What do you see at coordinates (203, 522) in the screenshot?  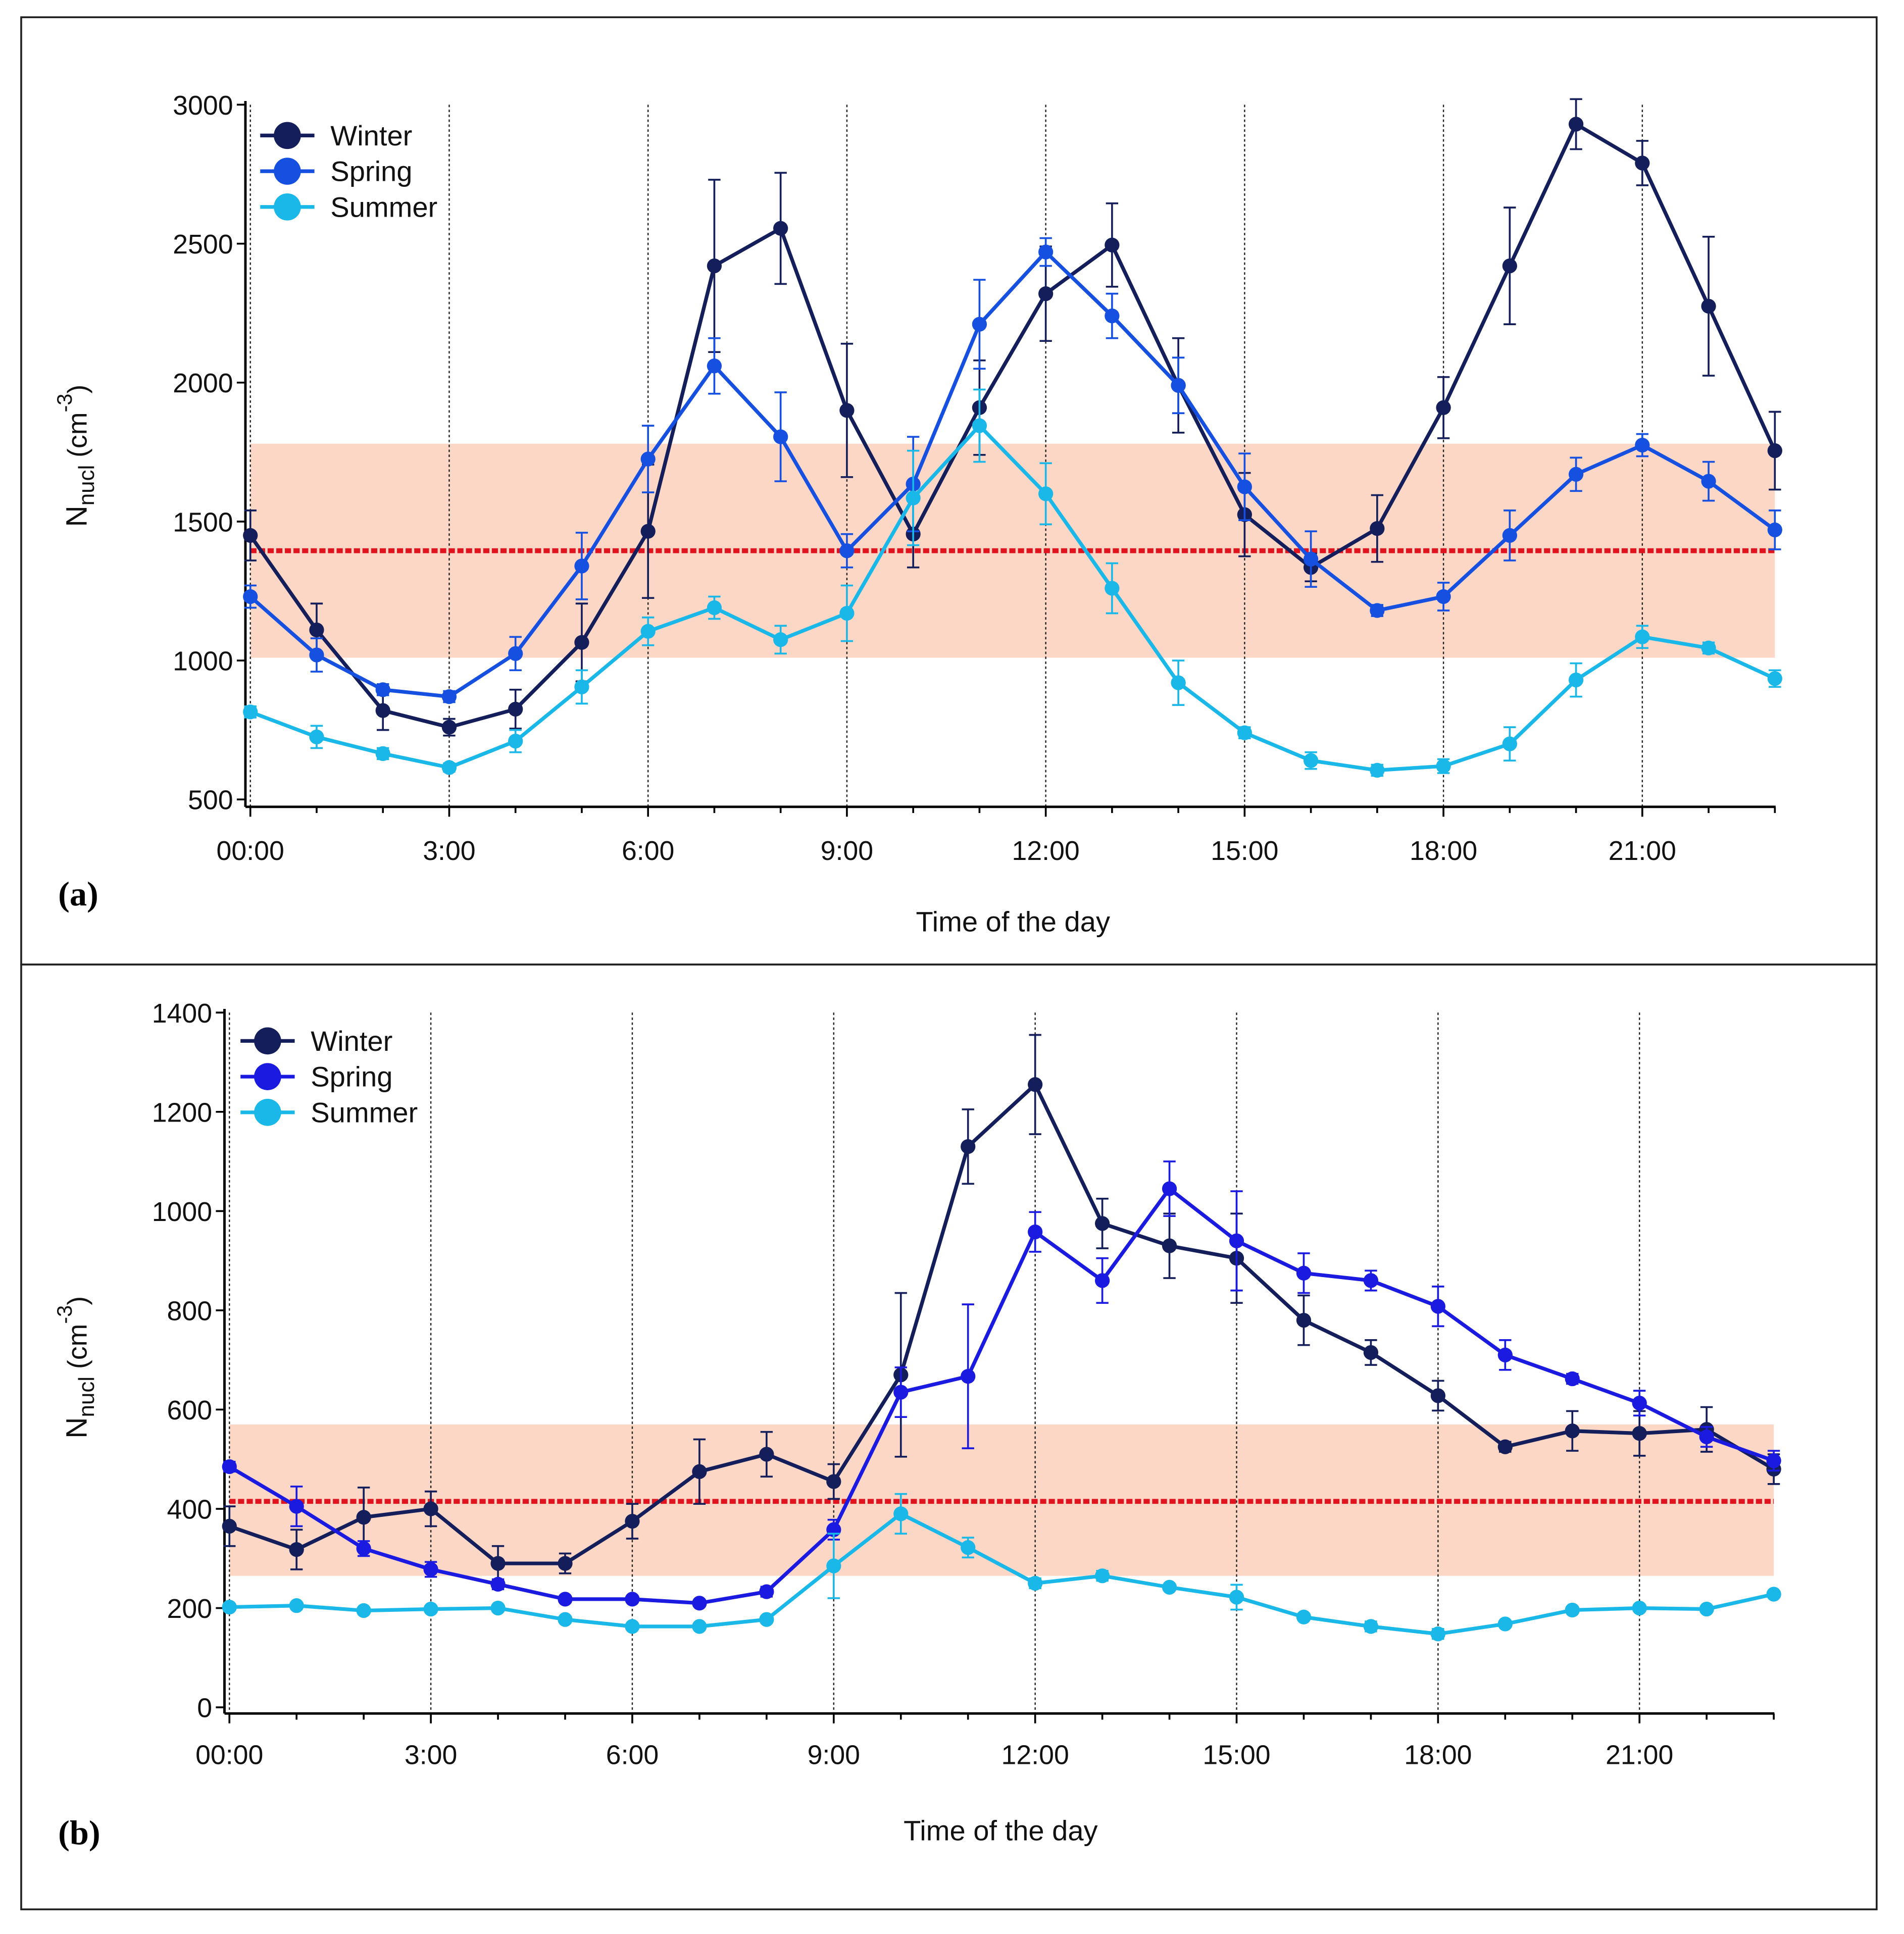 I see `y-tick-label: 1500` at bounding box center [203, 522].